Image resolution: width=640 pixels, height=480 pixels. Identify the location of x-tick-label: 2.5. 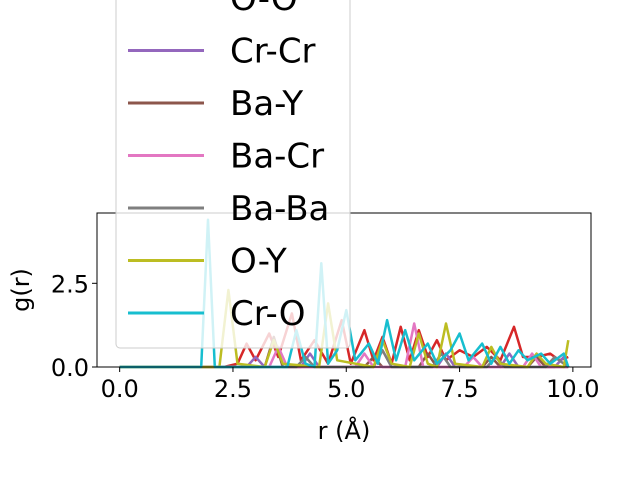
(233, 389).